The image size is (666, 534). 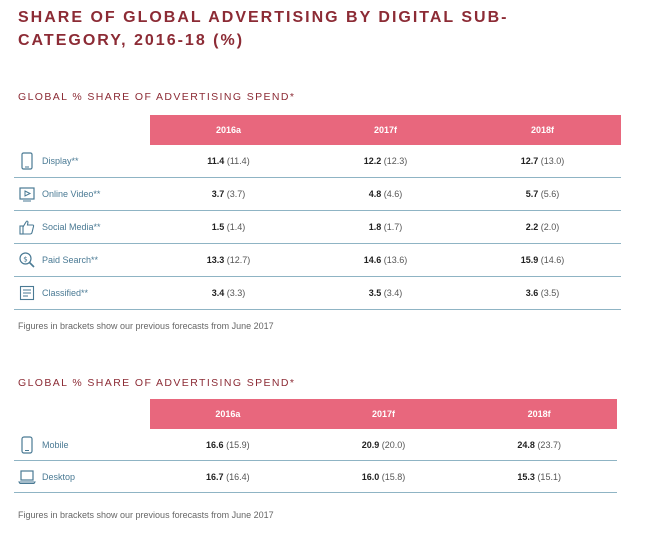 I want to click on mobile-icon, so click(x=27, y=445).